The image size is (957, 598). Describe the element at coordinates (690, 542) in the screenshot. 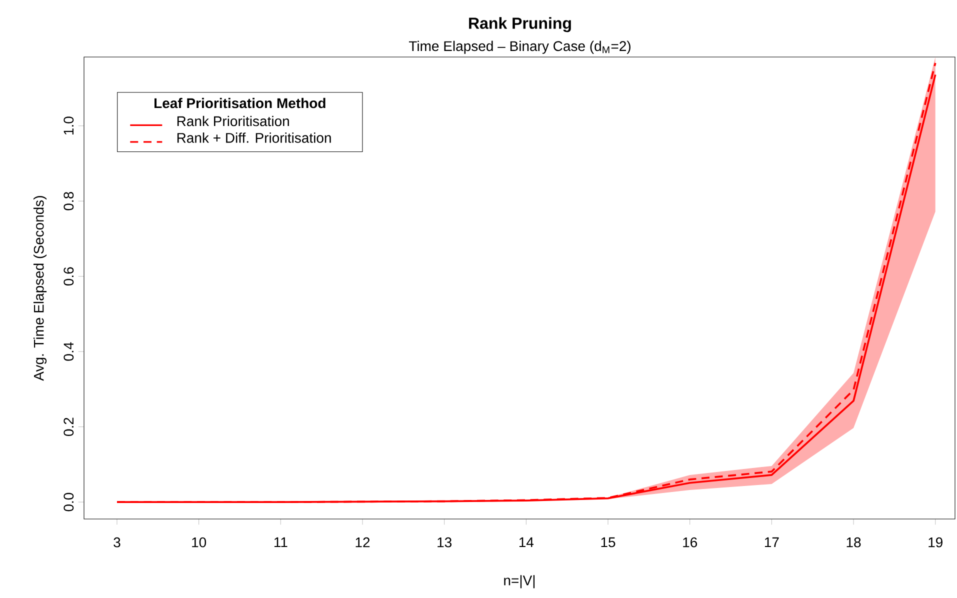

I see `x-tick-label: 16` at that location.